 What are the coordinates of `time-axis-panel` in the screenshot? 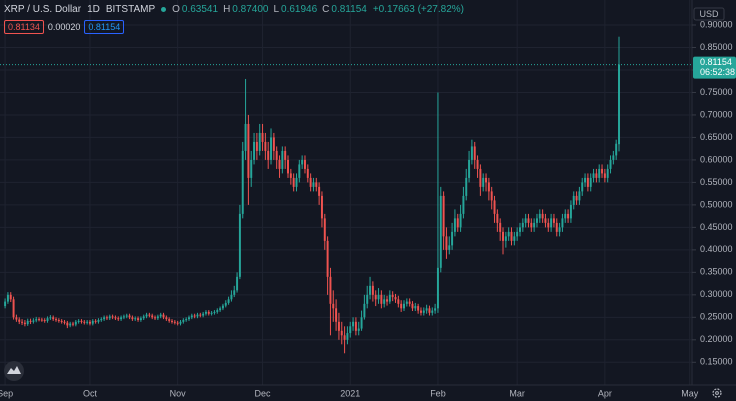 It's located at (368, 393).